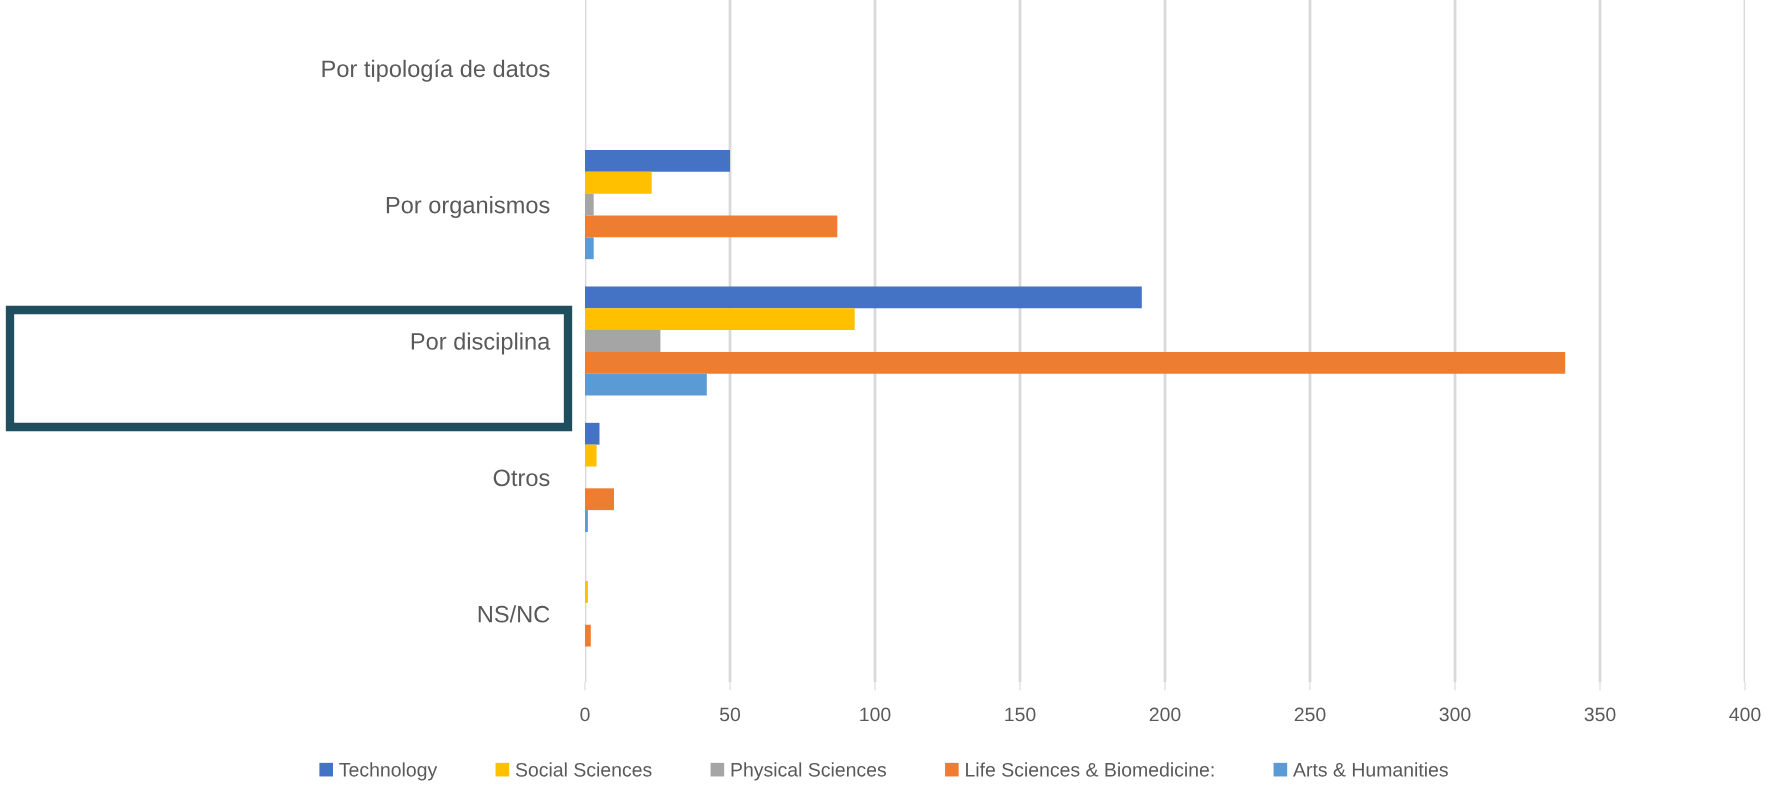 Image resolution: width=1768 pixels, height=802 pixels. Describe the element at coordinates (875, 714) in the screenshot. I see `x-tick-label: 100` at that location.